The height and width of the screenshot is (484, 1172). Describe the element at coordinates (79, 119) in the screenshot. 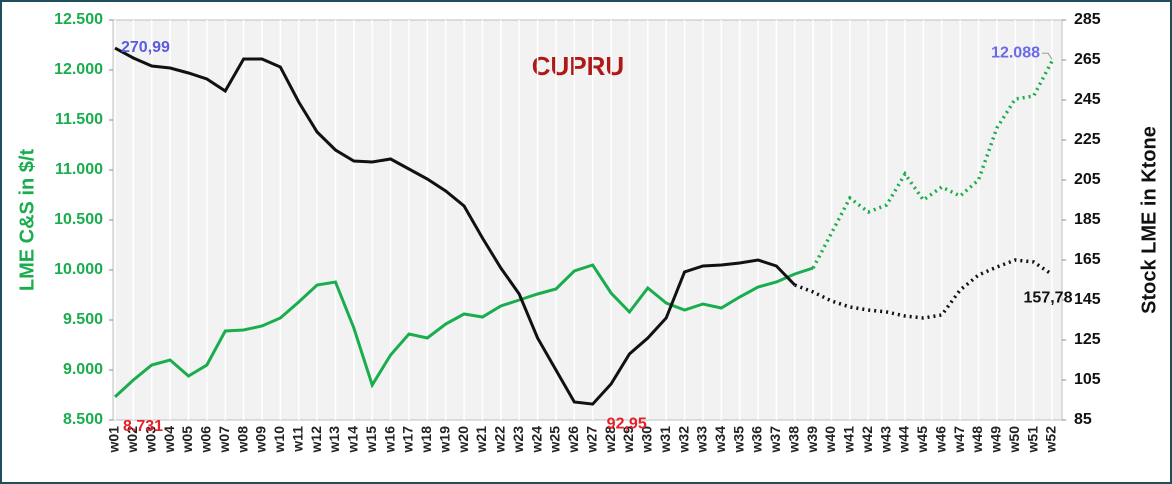

I see `y-tick-label: 11.500` at that location.